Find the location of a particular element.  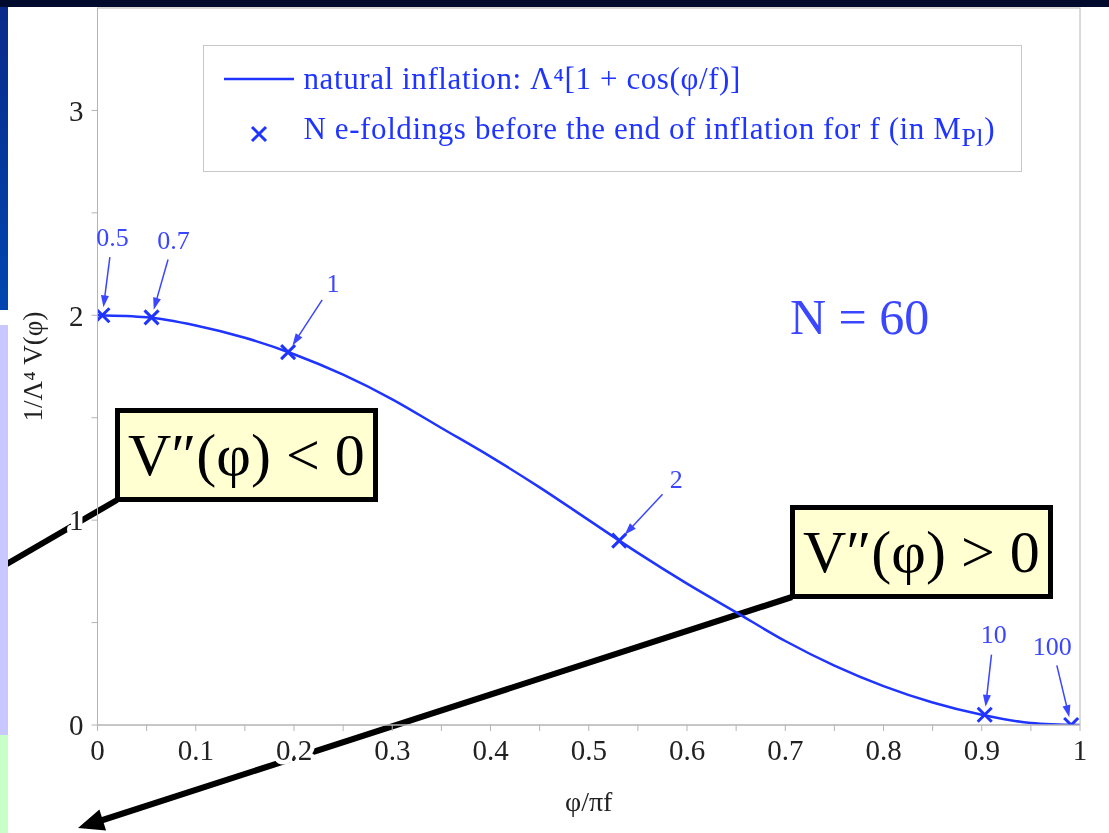

legend-label: N e-foldings before the end of inflation for f (in M$_{Pl}$) is located at coordinates (649, 132).